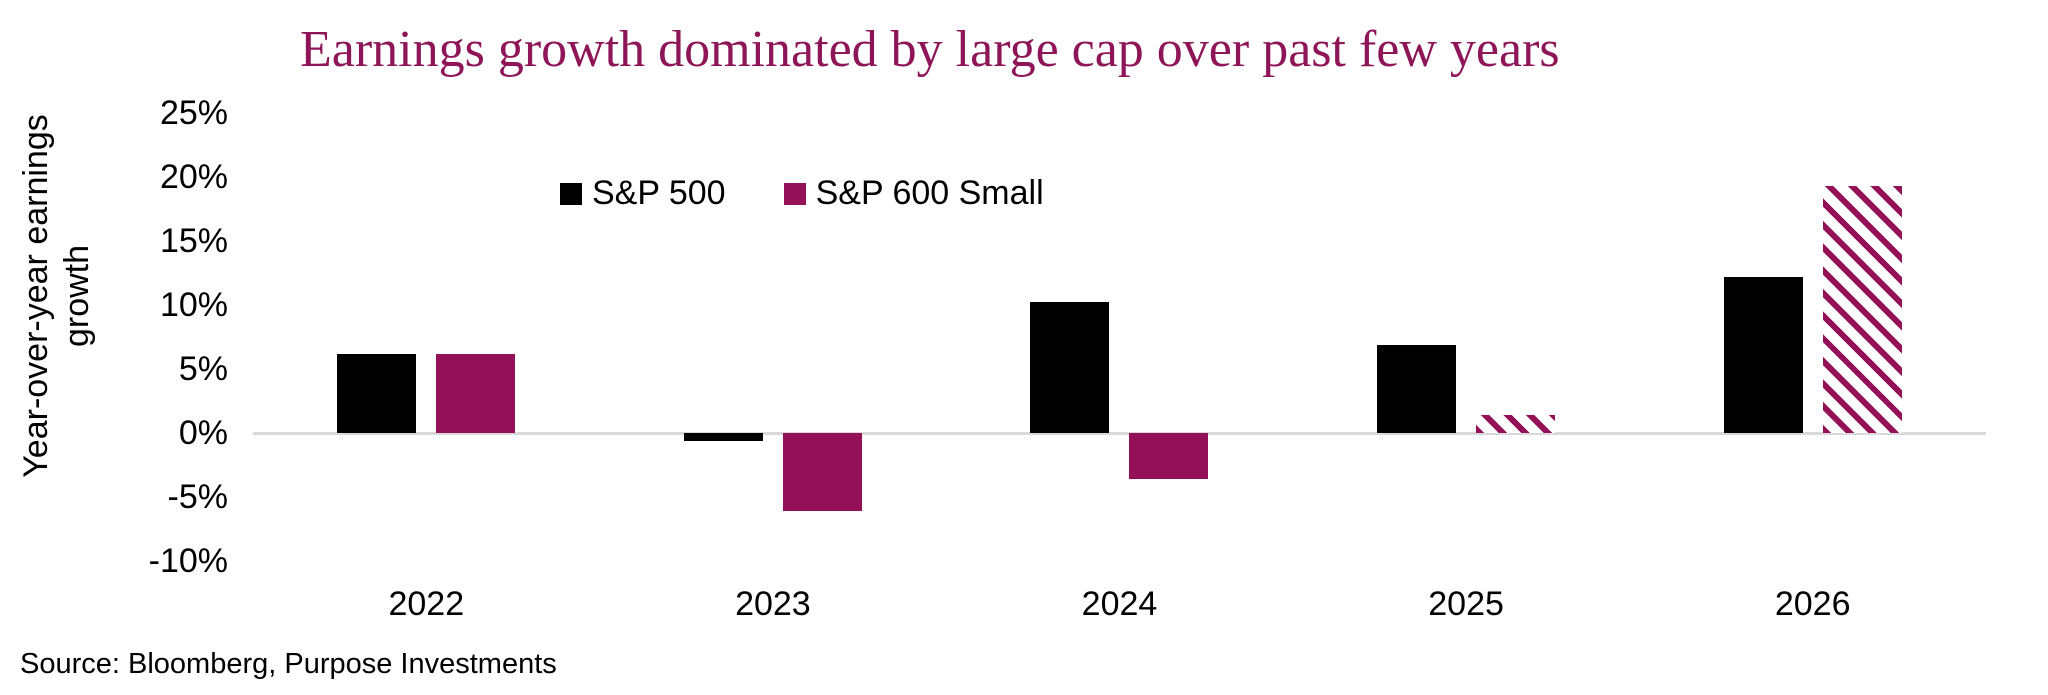 Image resolution: width=2048 pixels, height=695 pixels. Describe the element at coordinates (794, 193) in the screenshot. I see `legend-swatch-sp600-small-icon` at that location.